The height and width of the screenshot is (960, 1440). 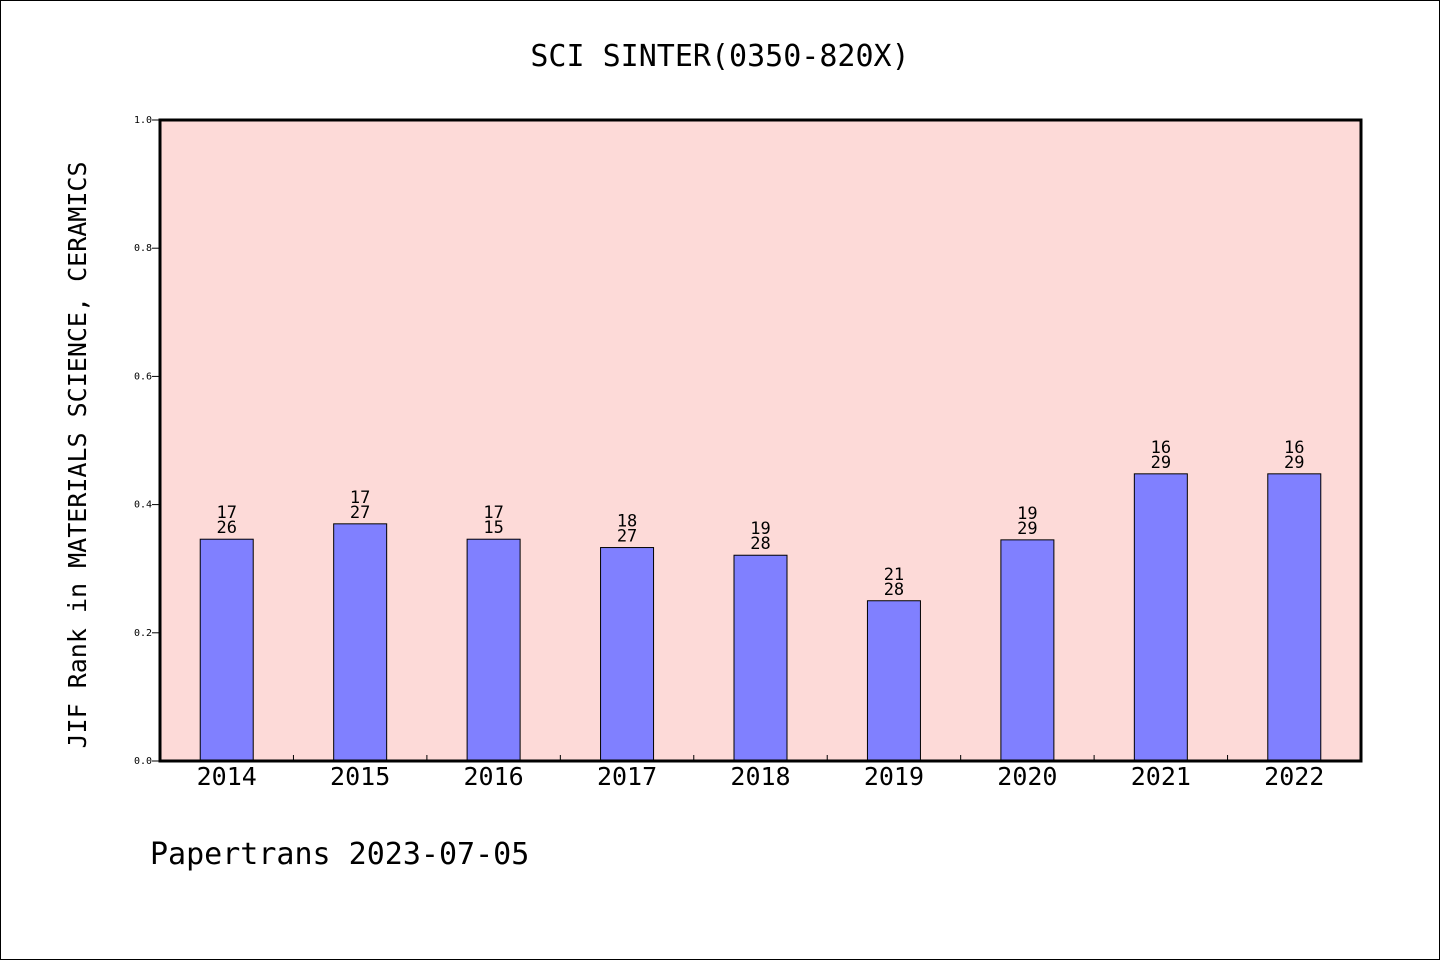 I want to click on y-axis-label: JIF Rank in MATERIALS SCIENCE, CERAMICS, so click(x=77, y=455).